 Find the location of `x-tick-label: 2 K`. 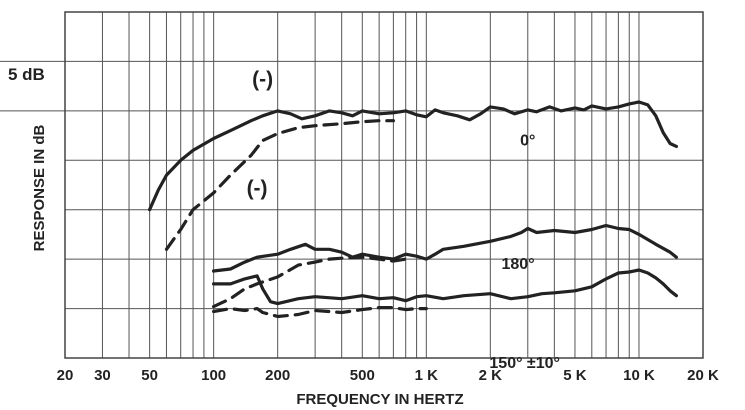

x-tick-label: 2 K is located at coordinates (491, 375).